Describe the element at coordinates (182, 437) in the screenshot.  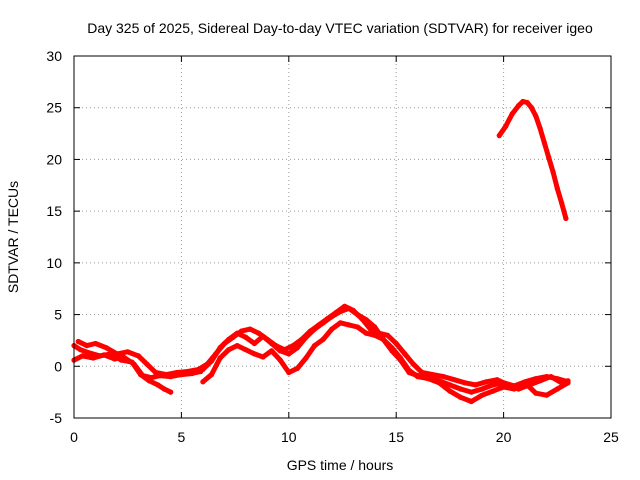
I see `x-tick-label: 5` at that location.